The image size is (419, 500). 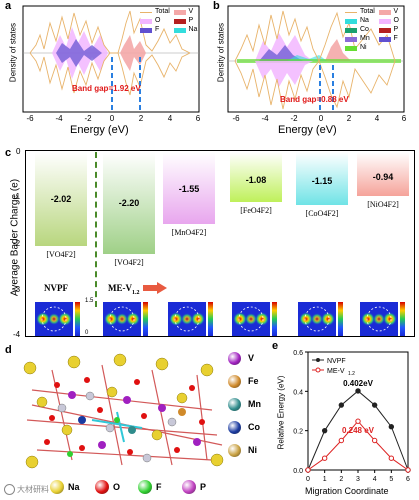 What do you see at coordinates (253, 381) in the screenshot?
I see `panel-d-legend-label: Fe` at bounding box center [253, 381].